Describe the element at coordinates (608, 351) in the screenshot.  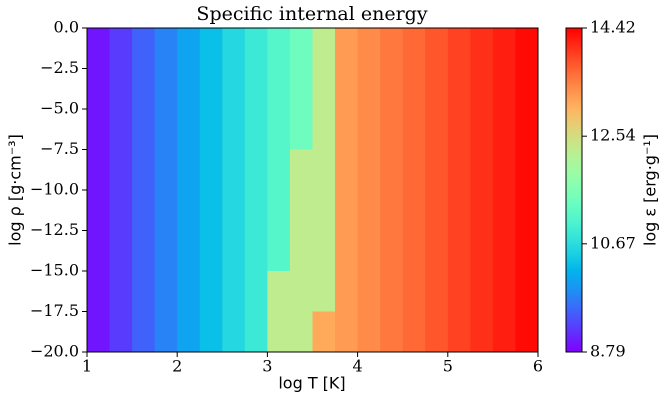
I see `colorbar-tick-label: 8.79` at that location.